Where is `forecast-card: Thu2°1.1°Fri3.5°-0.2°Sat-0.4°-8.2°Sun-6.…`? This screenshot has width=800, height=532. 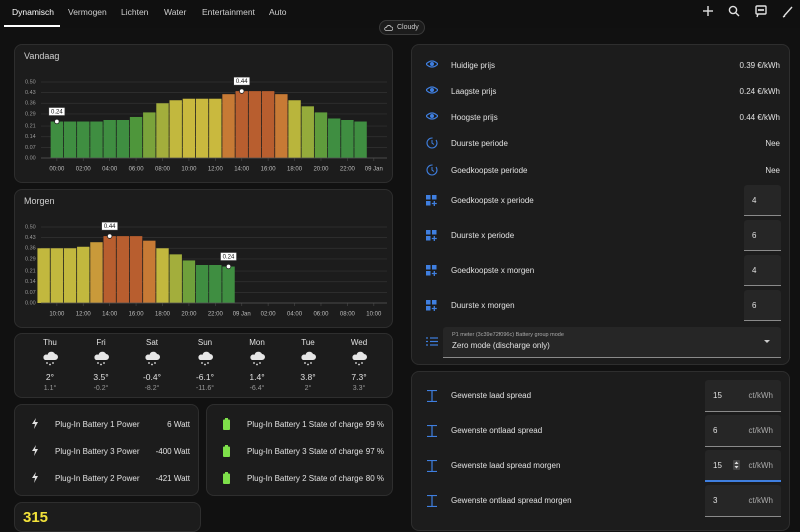 forecast-card: Thu2°1.1°Fri3.5°-0.2°Sat-0.4°-8.2°Sun-6.… is located at coordinates (203, 365).